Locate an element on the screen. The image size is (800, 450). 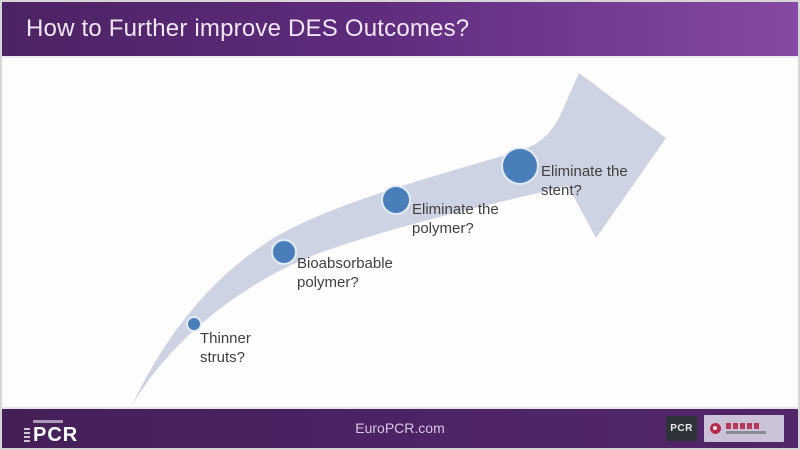
milestone-label-3: Eliminate the polymer? is located at coordinates (455, 219).